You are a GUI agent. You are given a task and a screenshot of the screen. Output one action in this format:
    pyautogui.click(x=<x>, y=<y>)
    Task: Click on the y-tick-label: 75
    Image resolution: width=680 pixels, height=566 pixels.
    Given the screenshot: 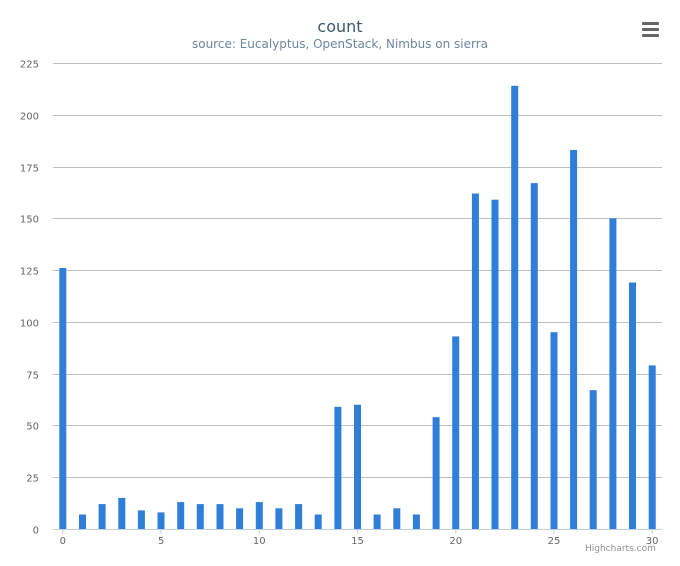 What is the action you would take?
    pyautogui.click(x=32, y=376)
    